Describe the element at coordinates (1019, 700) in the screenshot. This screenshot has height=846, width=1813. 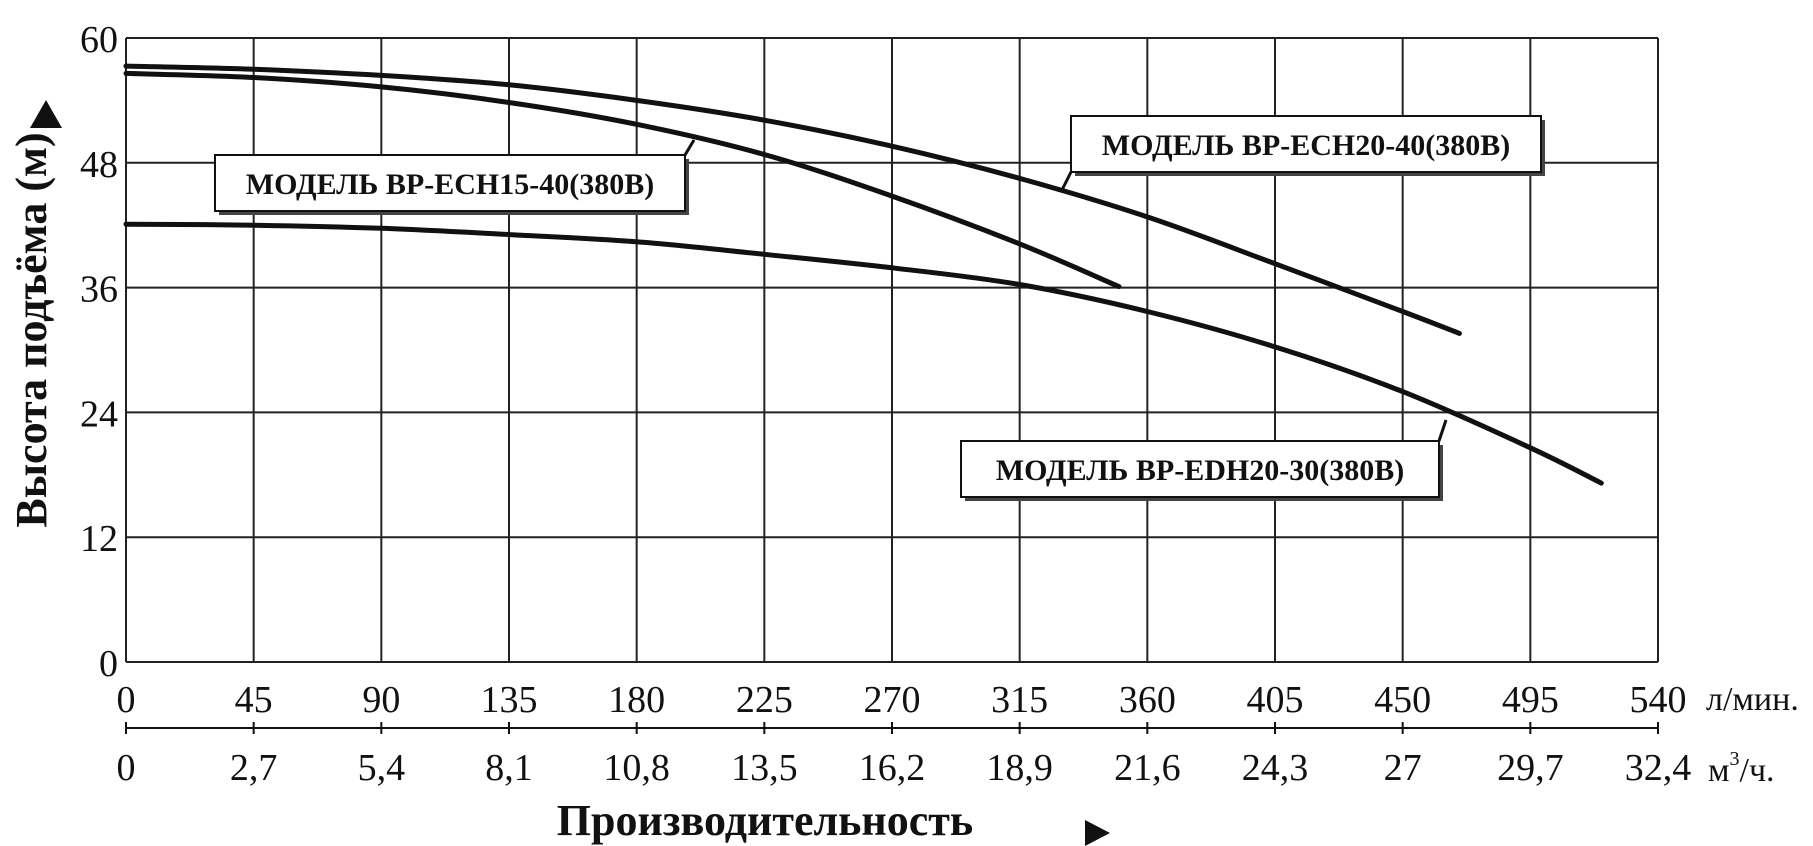
I see `x-tick-label-lmin: 315` at that location.